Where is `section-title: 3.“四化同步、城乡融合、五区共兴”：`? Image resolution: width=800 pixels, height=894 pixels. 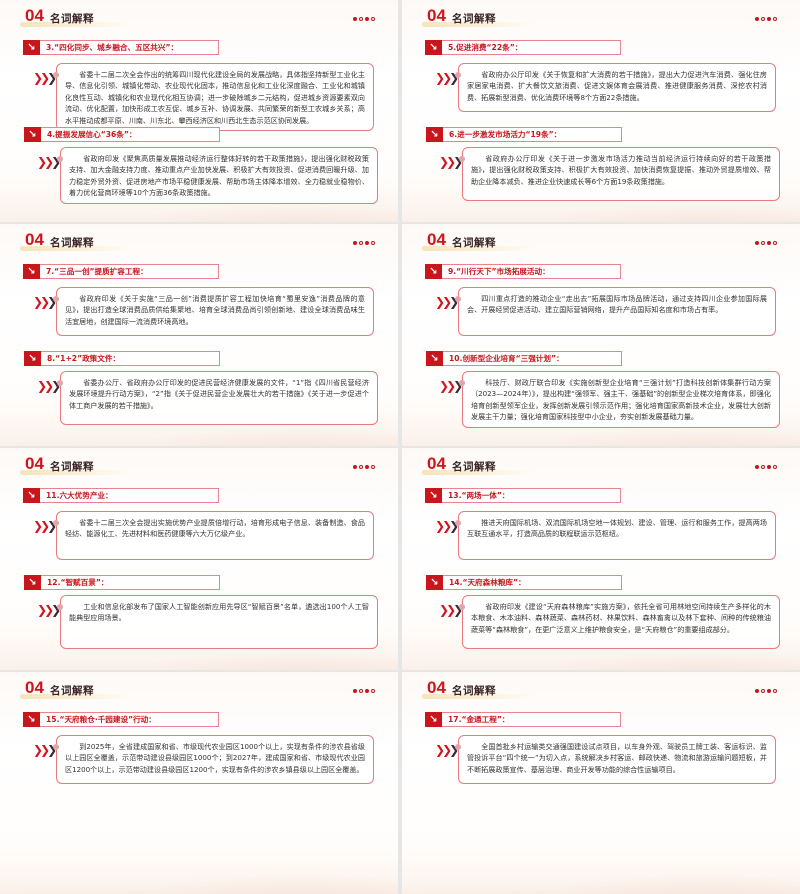
section-title: 3.“四化同步、城乡融合、五区共兴”： is located at coordinates (112, 47).